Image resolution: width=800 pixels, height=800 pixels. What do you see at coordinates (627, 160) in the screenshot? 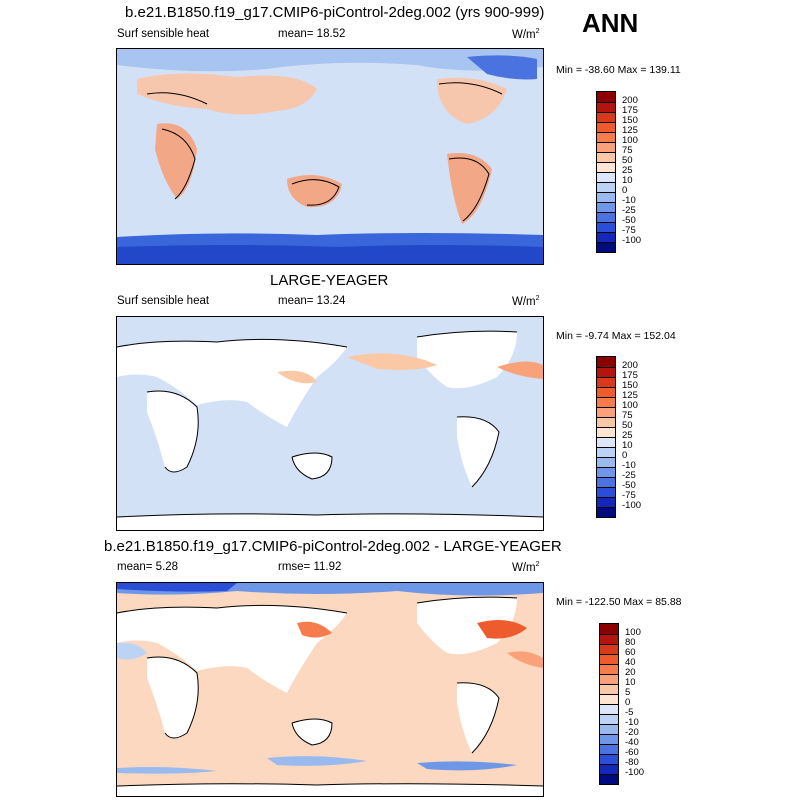
I see `colorbar-tick-label: 50` at bounding box center [627, 160].